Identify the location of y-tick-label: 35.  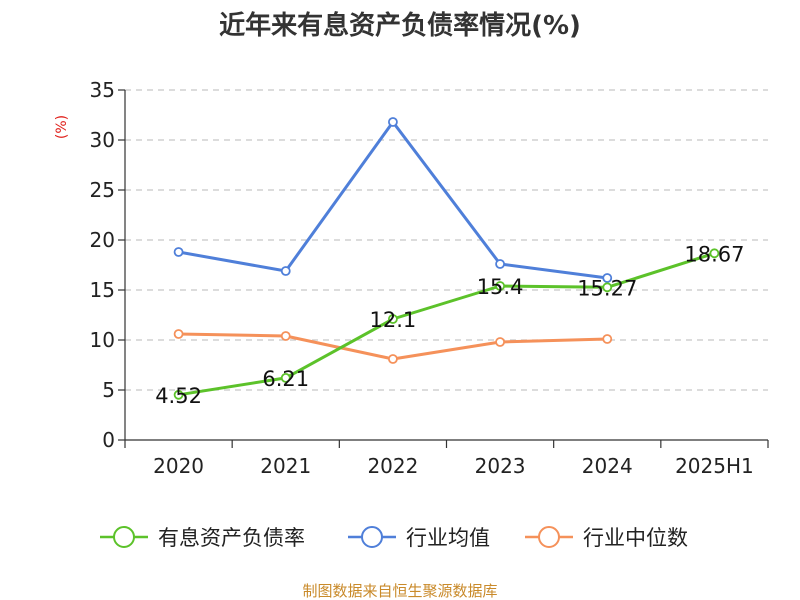
(102, 90).